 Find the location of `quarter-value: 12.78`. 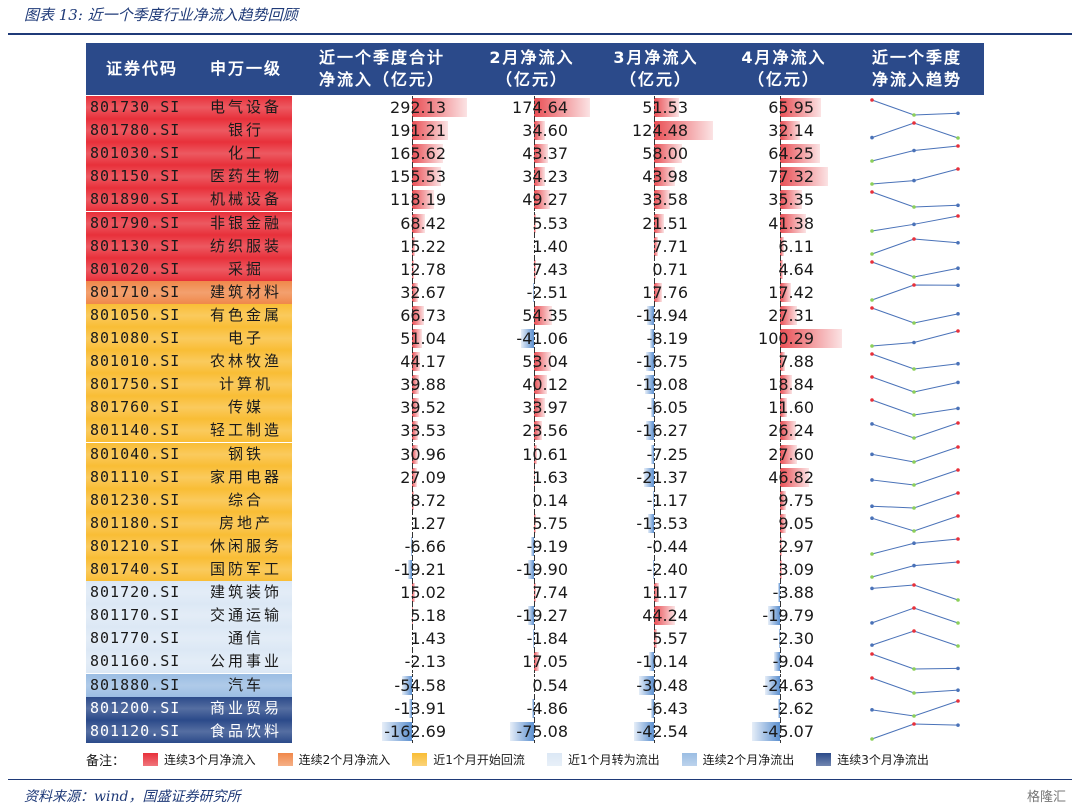

quarter-value: 12.78 is located at coordinates (423, 269).